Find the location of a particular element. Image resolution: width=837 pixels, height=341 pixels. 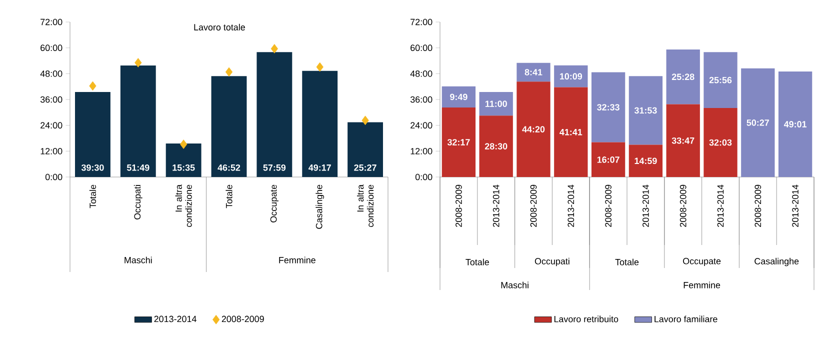

data-label: 57:59 is located at coordinates (274, 167).